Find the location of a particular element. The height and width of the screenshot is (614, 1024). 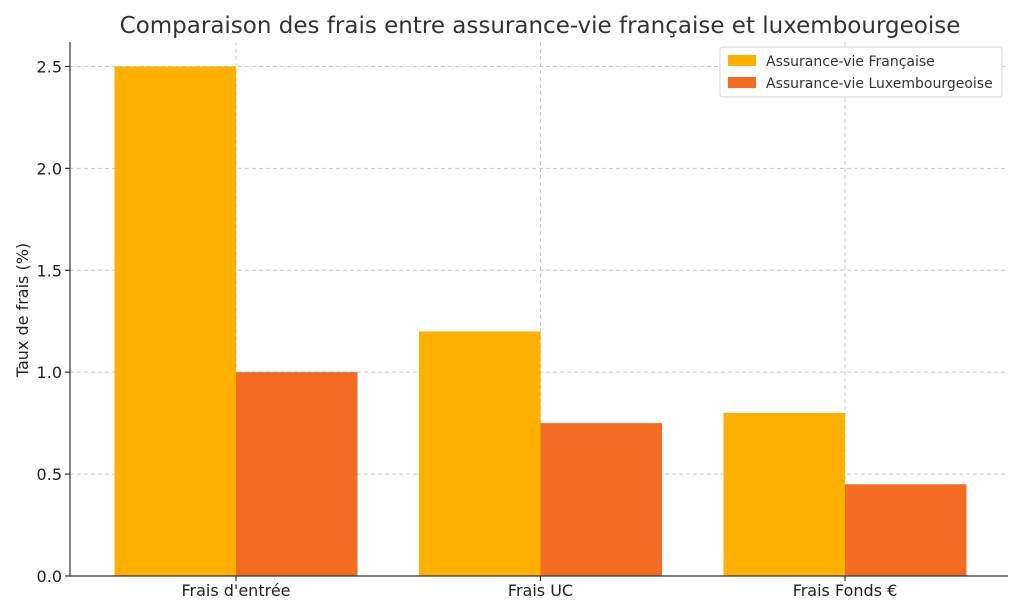

y-tick-label: 0.0 is located at coordinates (49, 576).